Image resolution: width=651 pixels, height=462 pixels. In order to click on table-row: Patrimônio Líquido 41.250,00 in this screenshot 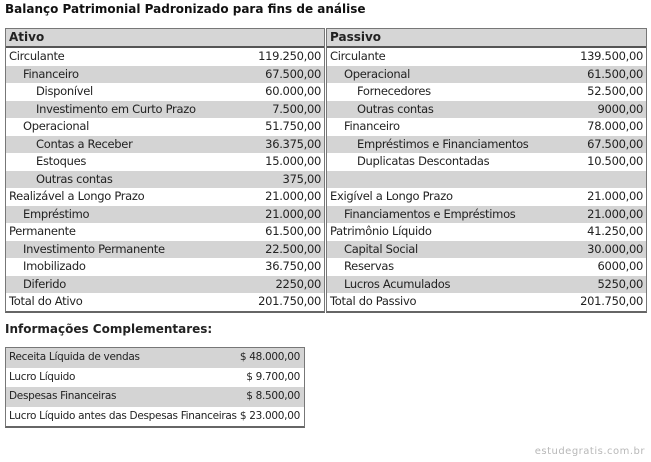, I will do `click(486, 232)`.